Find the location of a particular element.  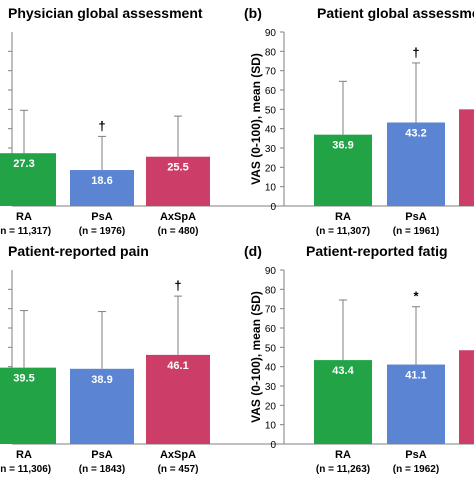

panel-title: Physician global assessment is located at coordinates (105, 13).